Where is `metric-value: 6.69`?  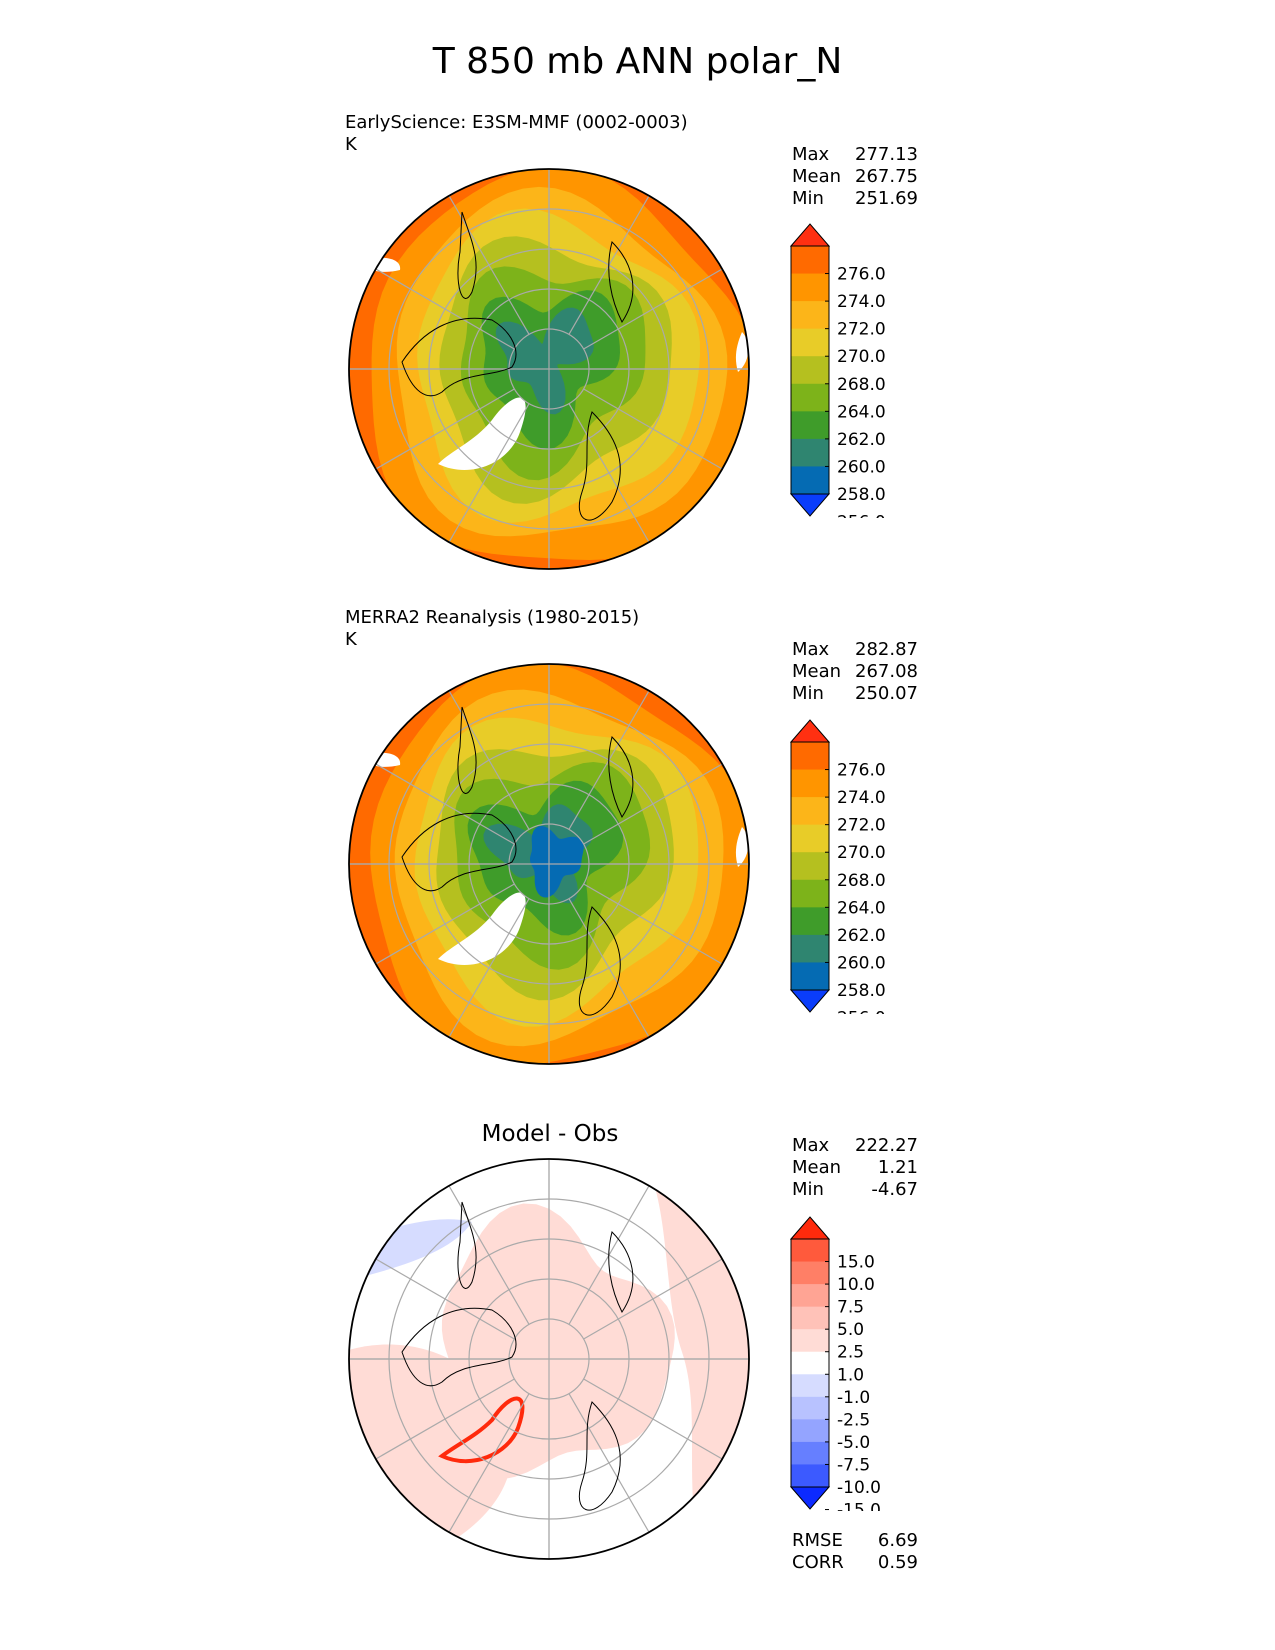
metric-value: 6.69 is located at coordinates (897, 1540).